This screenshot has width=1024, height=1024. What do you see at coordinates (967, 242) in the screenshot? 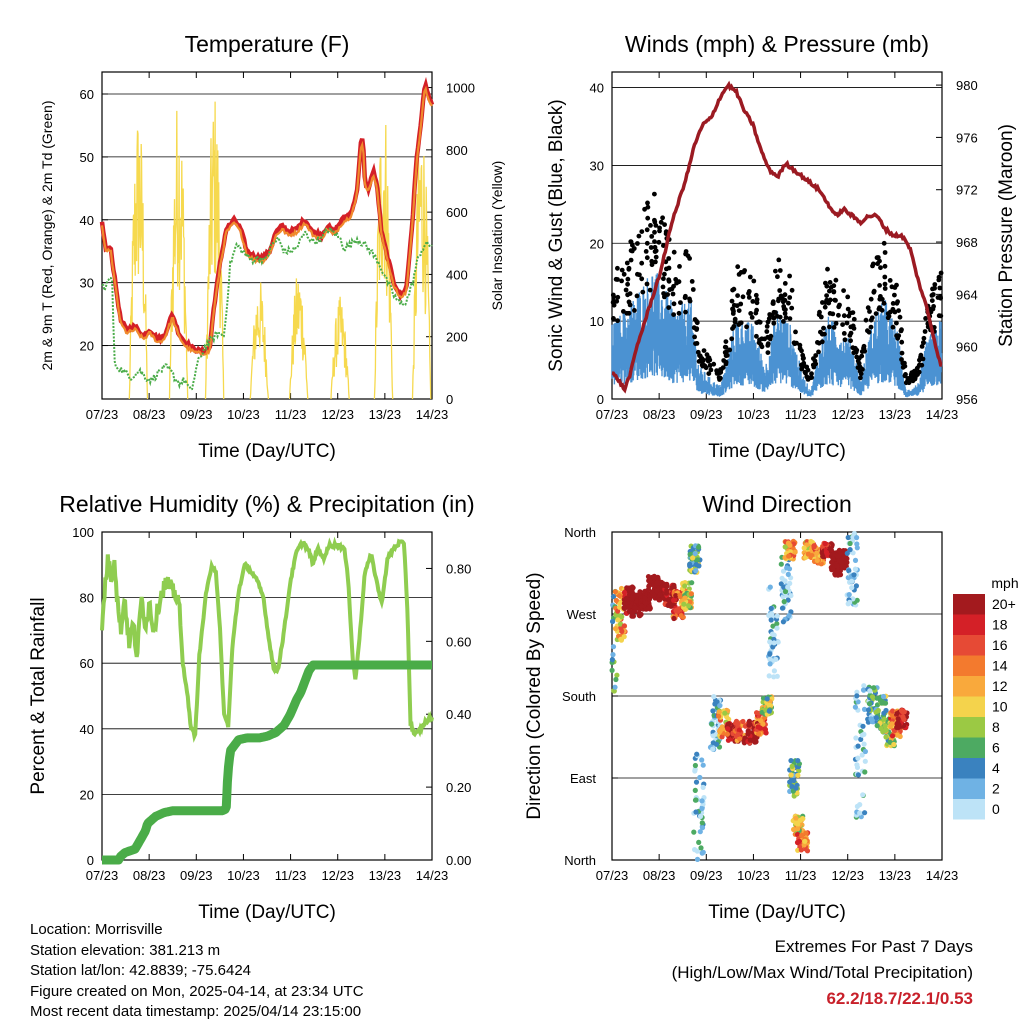
I see `y2-tick-label: 968` at bounding box center [967, 242].